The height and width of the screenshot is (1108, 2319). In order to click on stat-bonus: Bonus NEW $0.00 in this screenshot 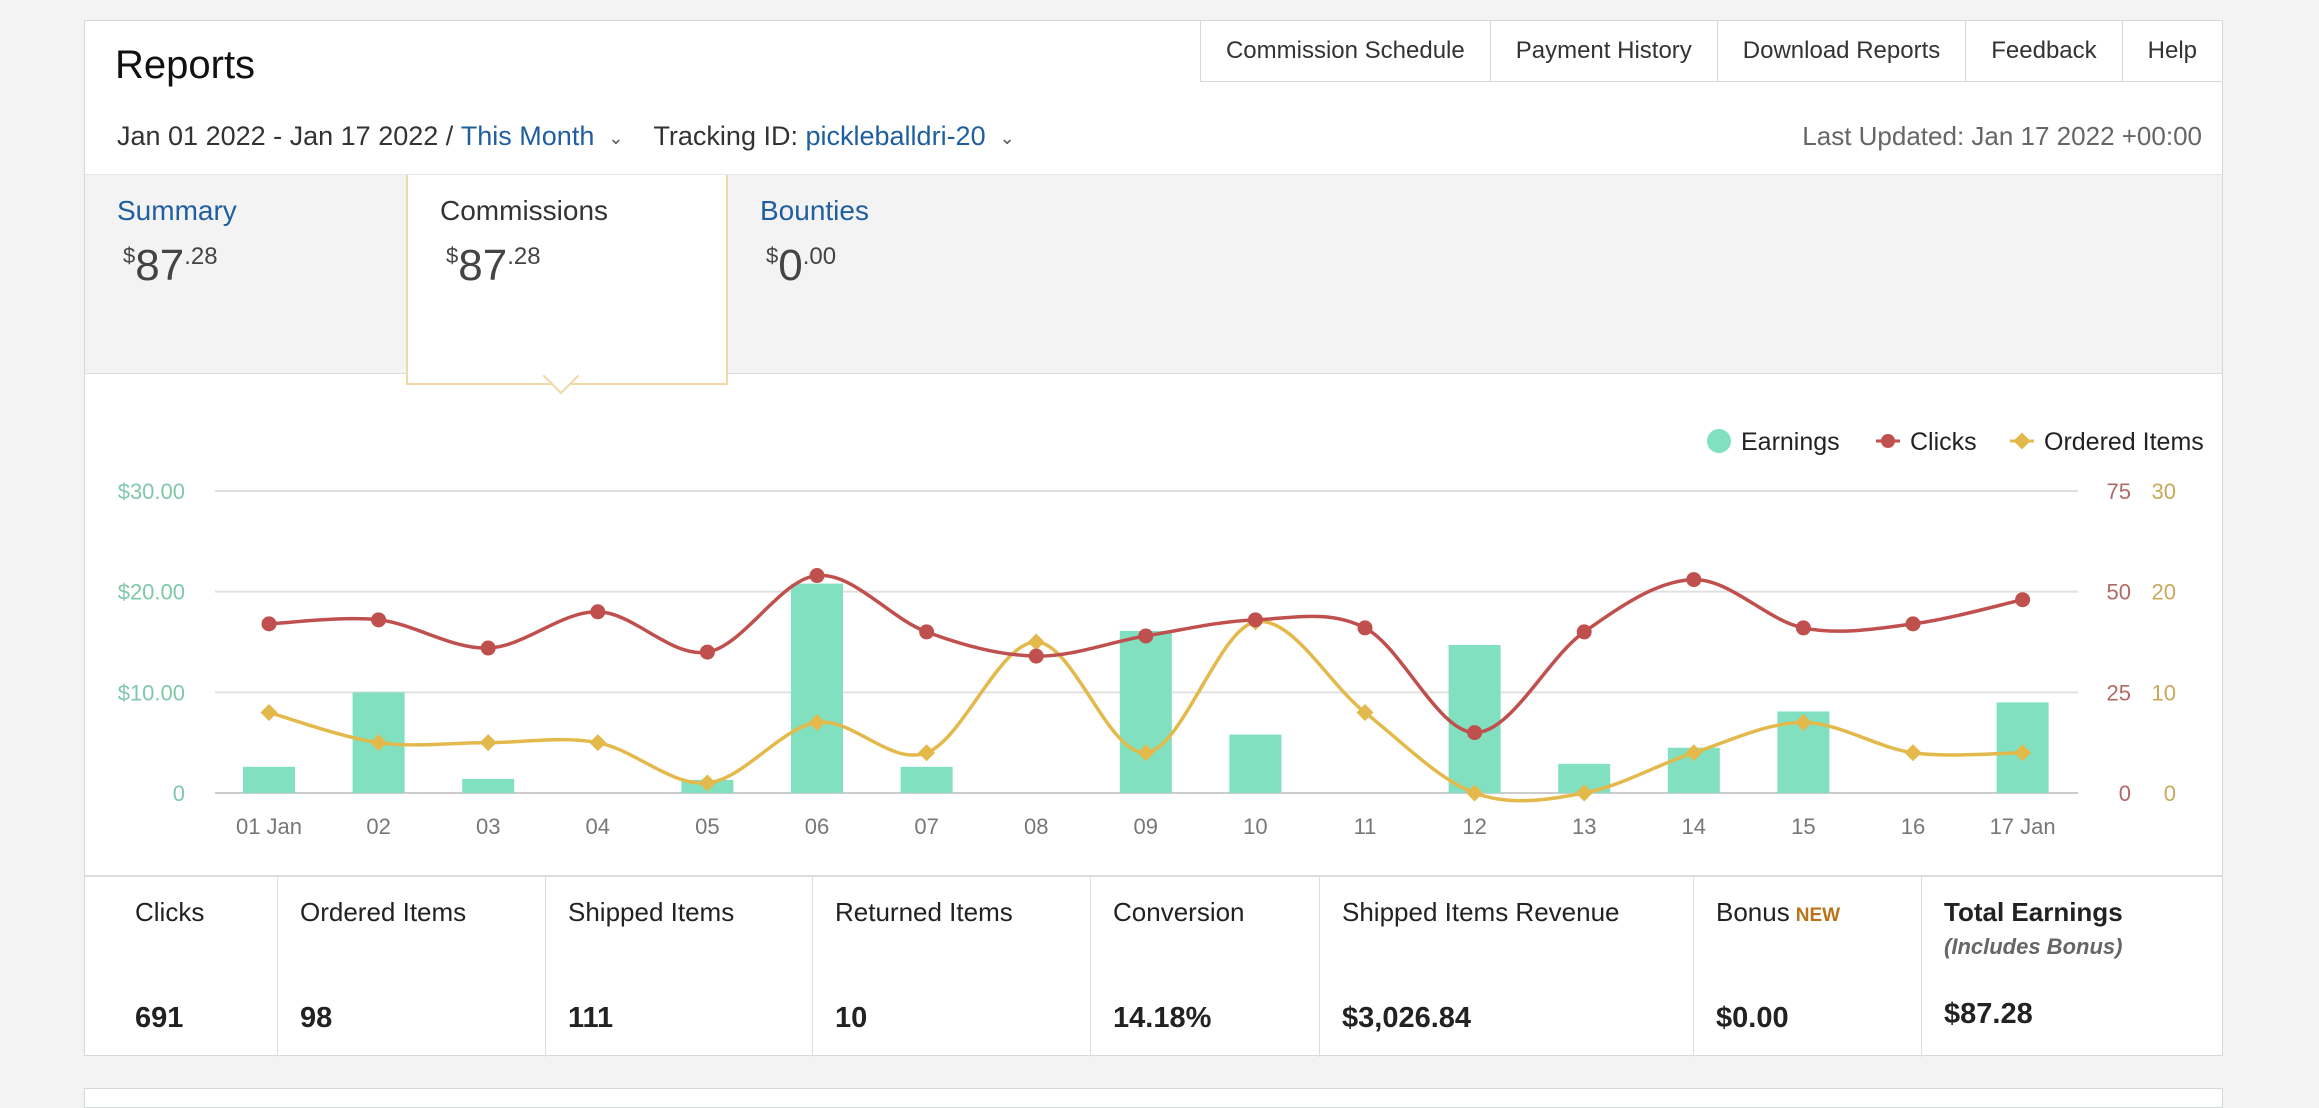, I will do `click(1807, 967)`.